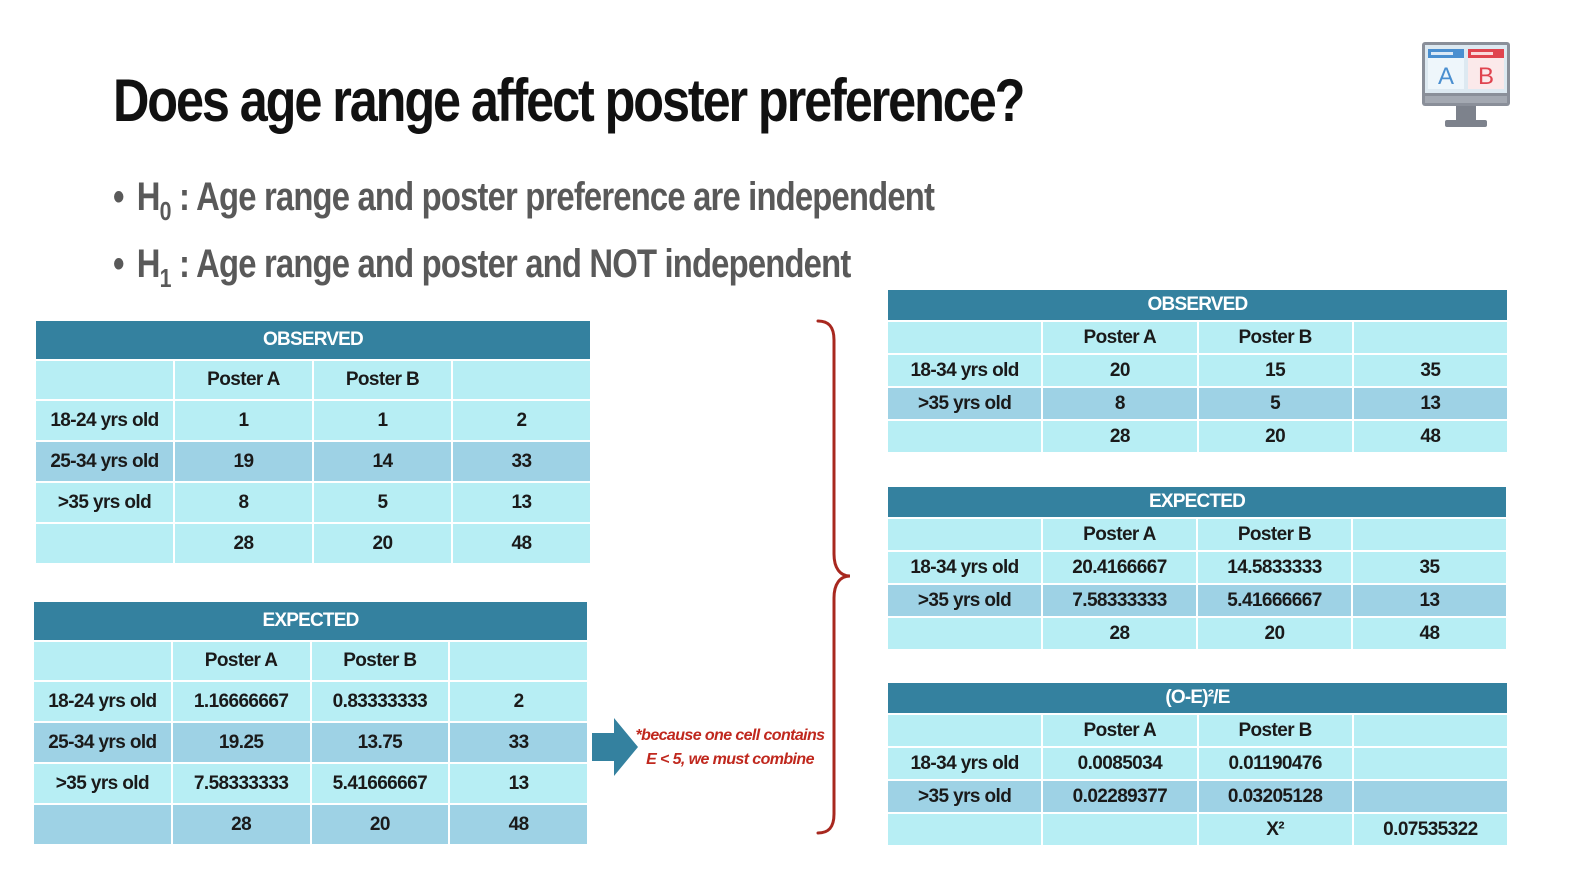 This screenshot has width=1583, height=889. Describe the element at coordinates (104, 420) in the screenshot. I see `table-cell: 18-24 yrs old` at that location.